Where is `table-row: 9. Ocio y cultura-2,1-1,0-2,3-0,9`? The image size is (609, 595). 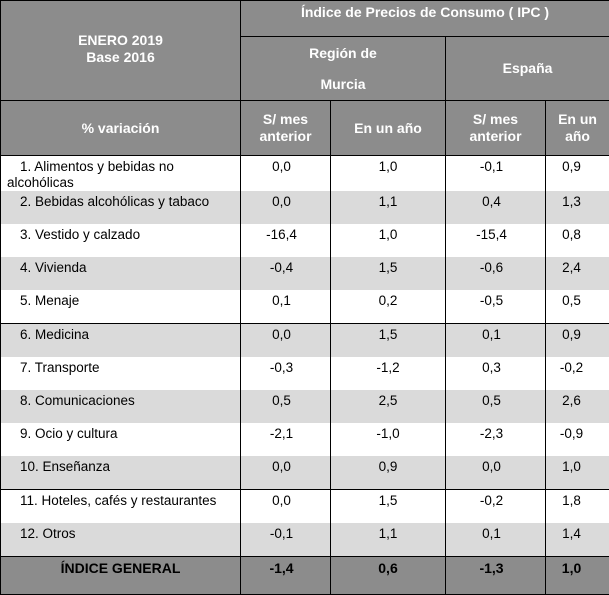
table-row: 9. Ocio y cultura-2,1-1,0-2,3-0,9 is located at coordinates (305, 439).